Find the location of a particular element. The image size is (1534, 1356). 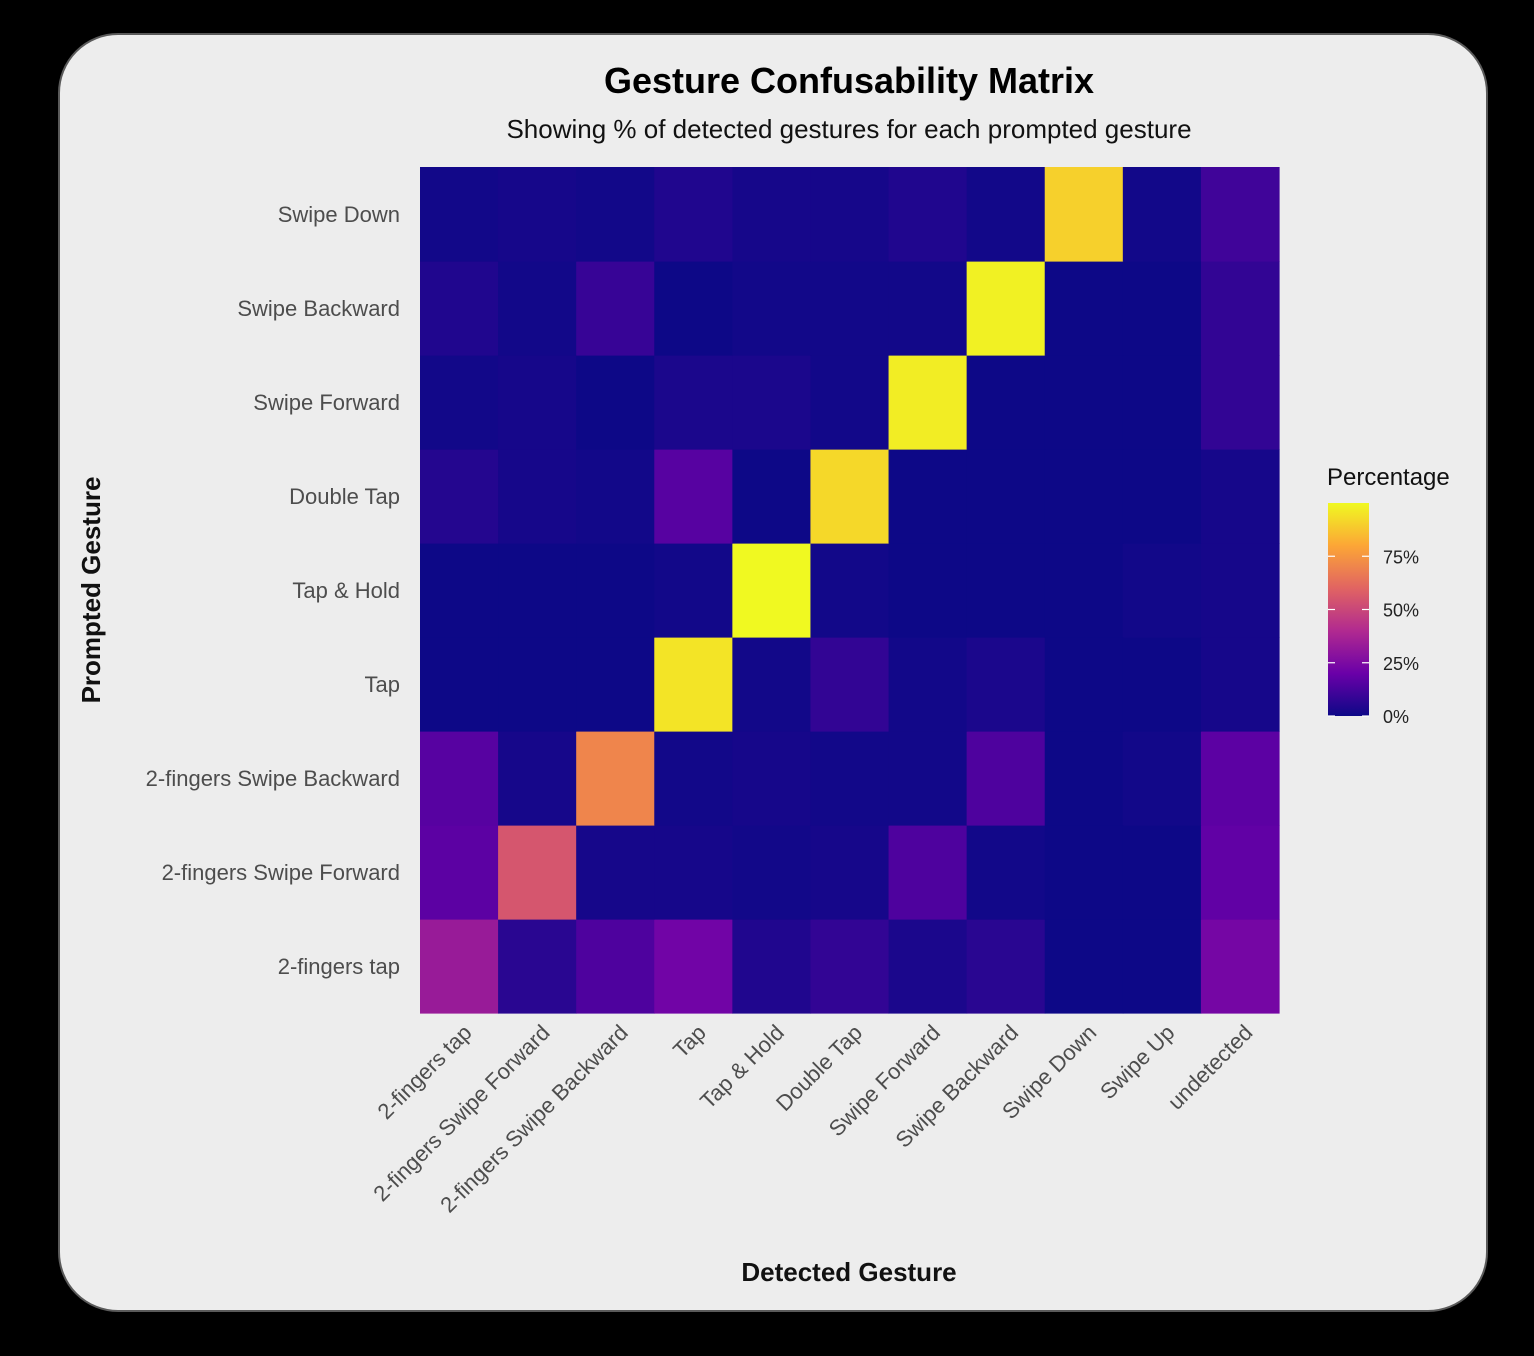

y-tick-label: Swipe Forward is located at coordinates (326, 402).